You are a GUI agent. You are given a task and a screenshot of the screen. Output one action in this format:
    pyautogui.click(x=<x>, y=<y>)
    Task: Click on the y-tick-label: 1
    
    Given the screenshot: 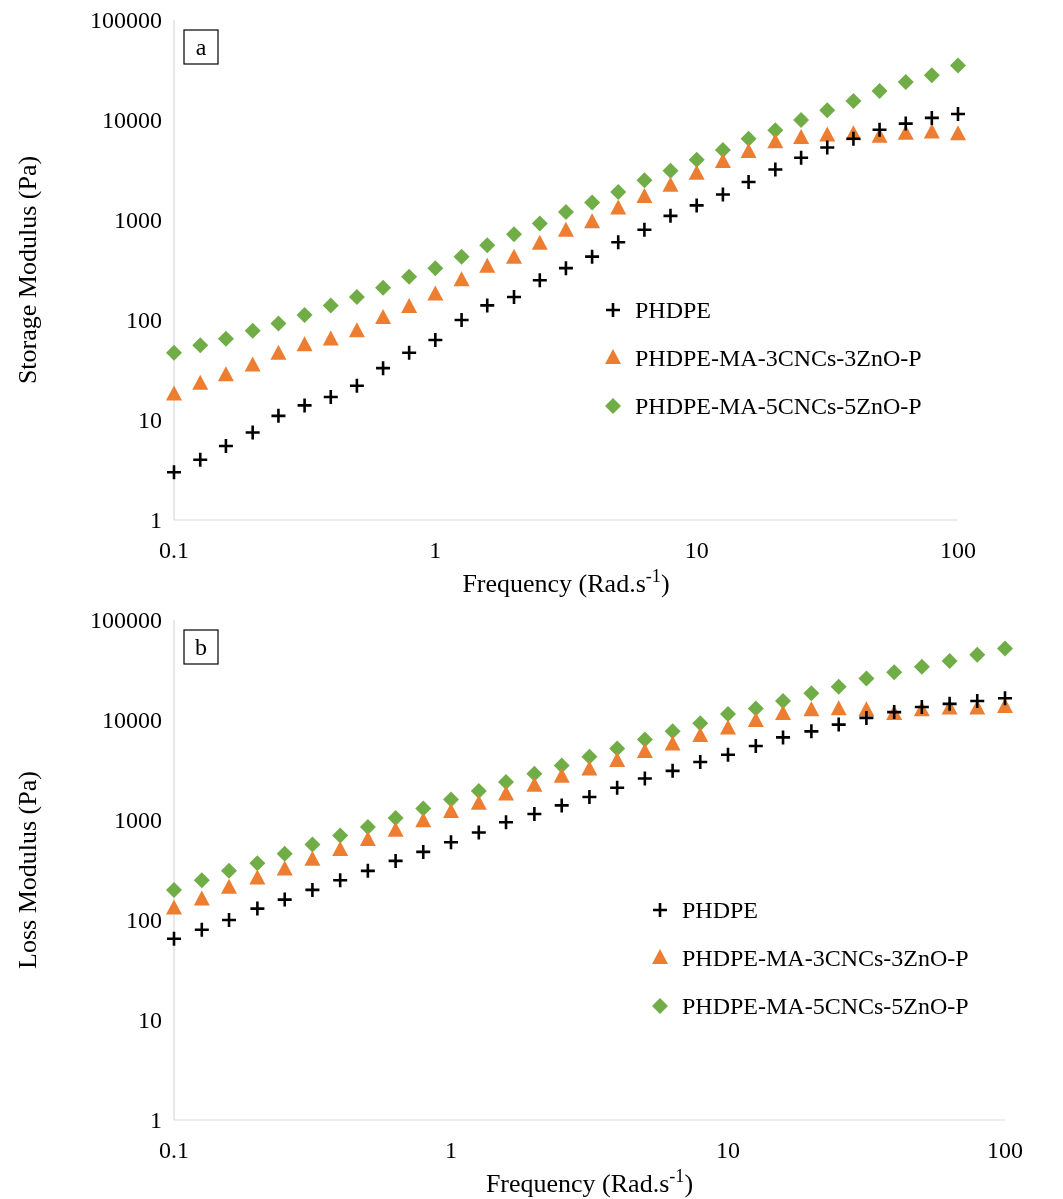 What is the action you would take?
    pyautogui.click(x=156, y=520)
    